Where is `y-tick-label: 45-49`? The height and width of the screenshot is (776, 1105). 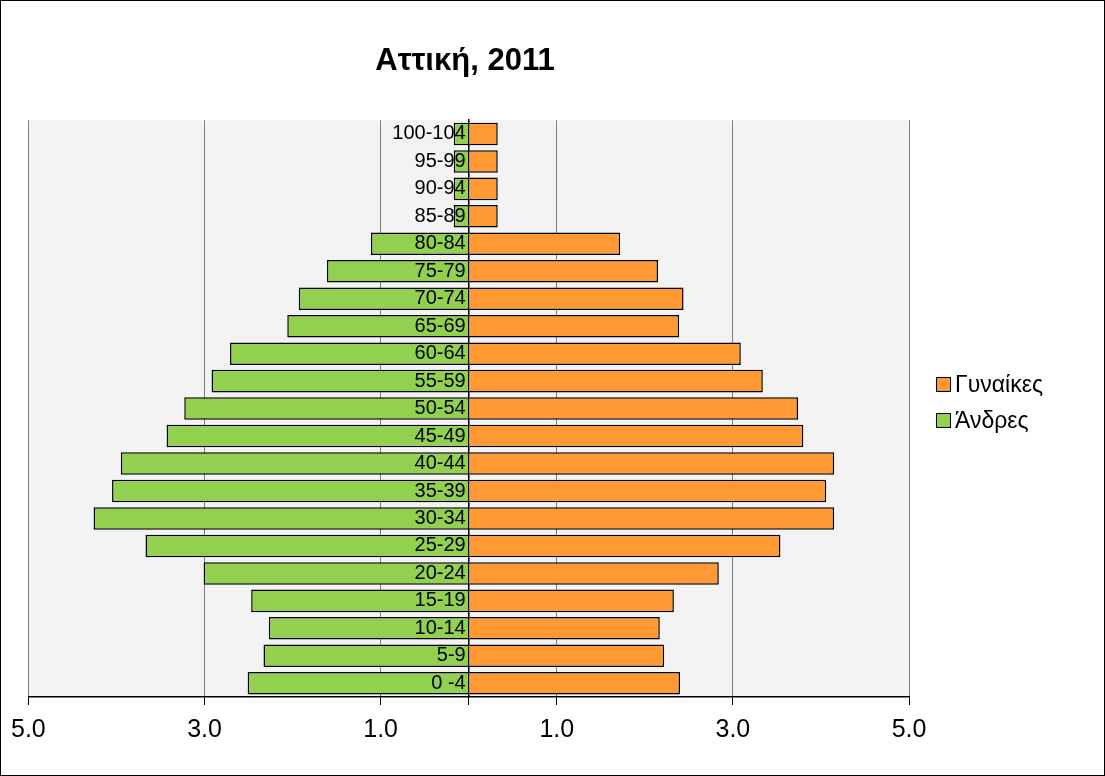
y-tick-label: 45-49 is located at coordinates (440, 434).